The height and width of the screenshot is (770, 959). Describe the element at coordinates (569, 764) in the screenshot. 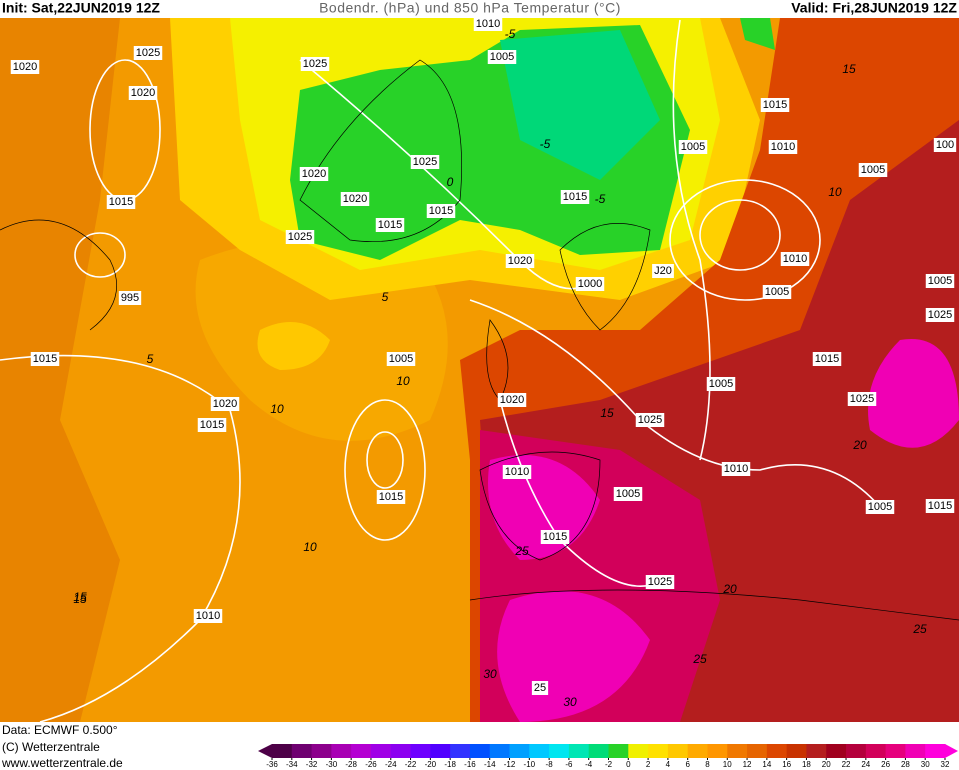

I see `colorbar-tick-label: -6` at that location.